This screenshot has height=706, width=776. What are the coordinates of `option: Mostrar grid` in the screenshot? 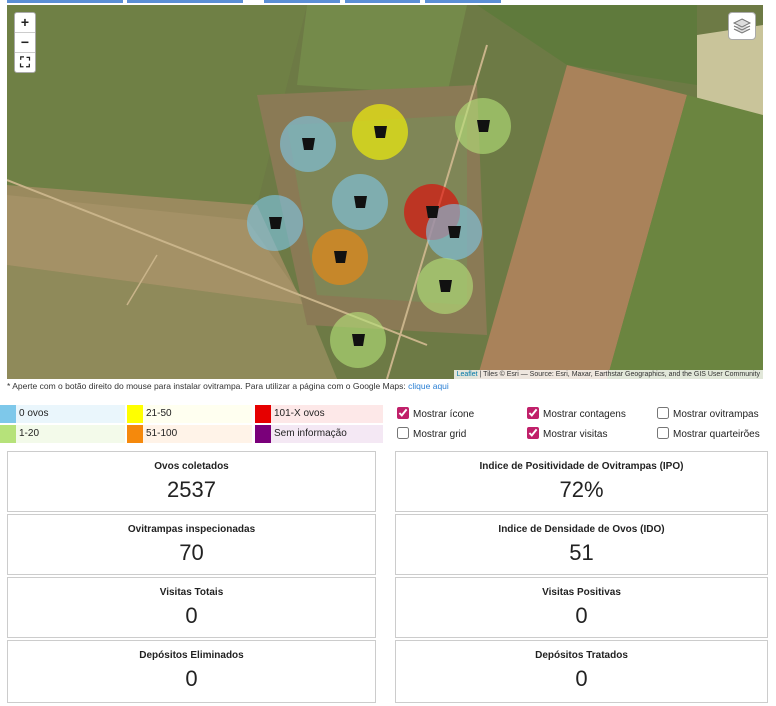 It's located at (431, 434).